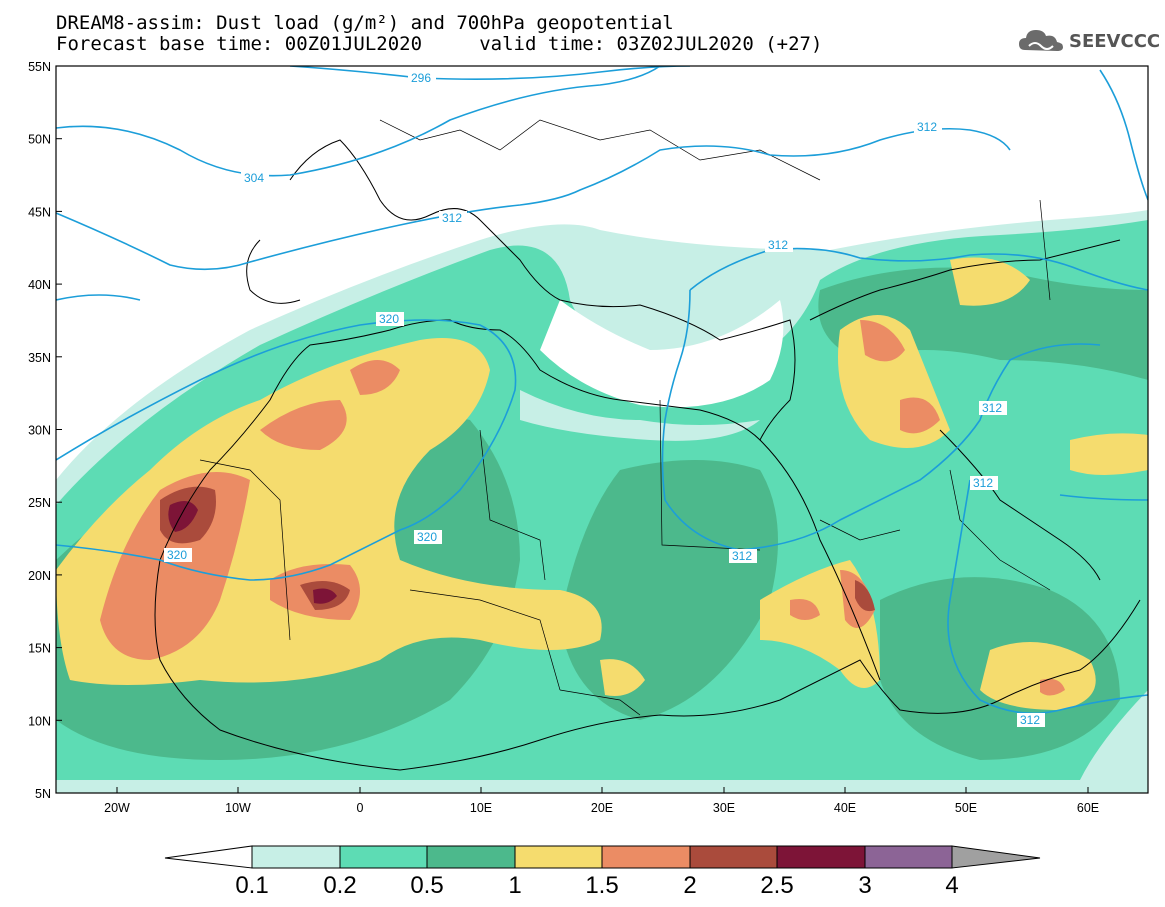 This screenshot has width=1165, height=907. I want to click on colorbar-high-arrow, so click(996, 857).